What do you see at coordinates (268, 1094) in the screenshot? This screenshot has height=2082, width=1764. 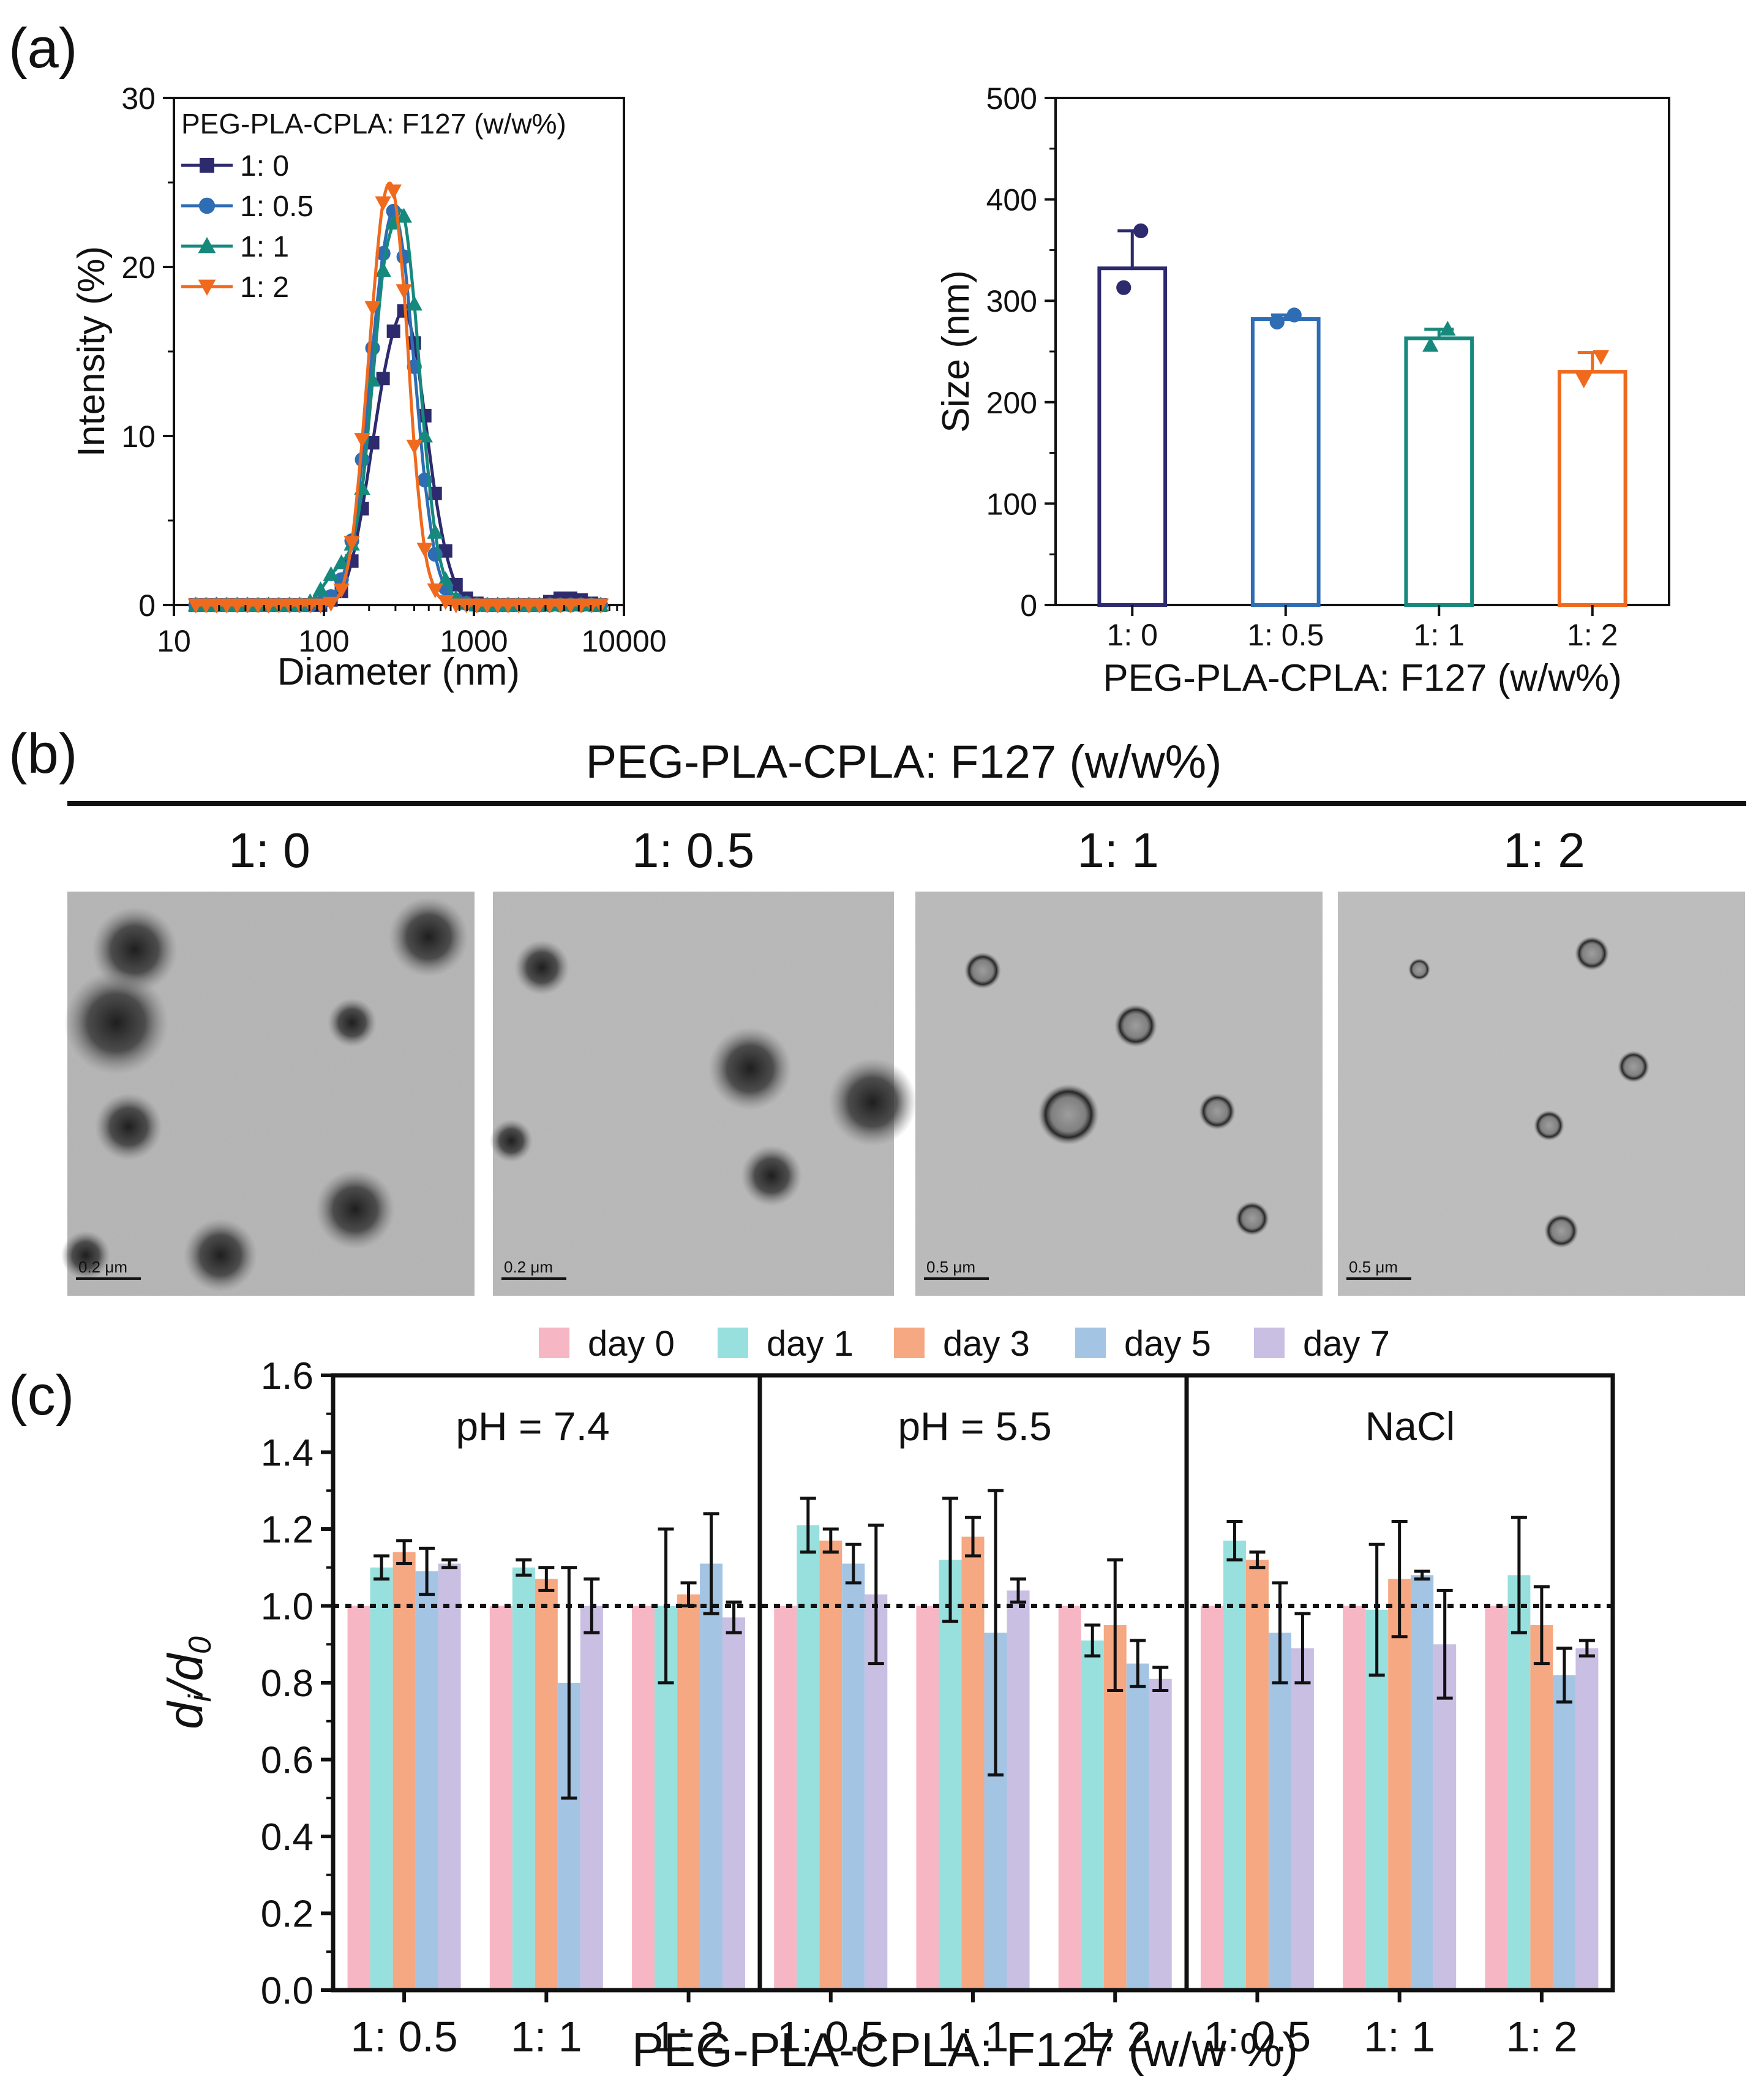 I see `tem-image-1: 0.2 μm` at bounding box center [268, 1094].